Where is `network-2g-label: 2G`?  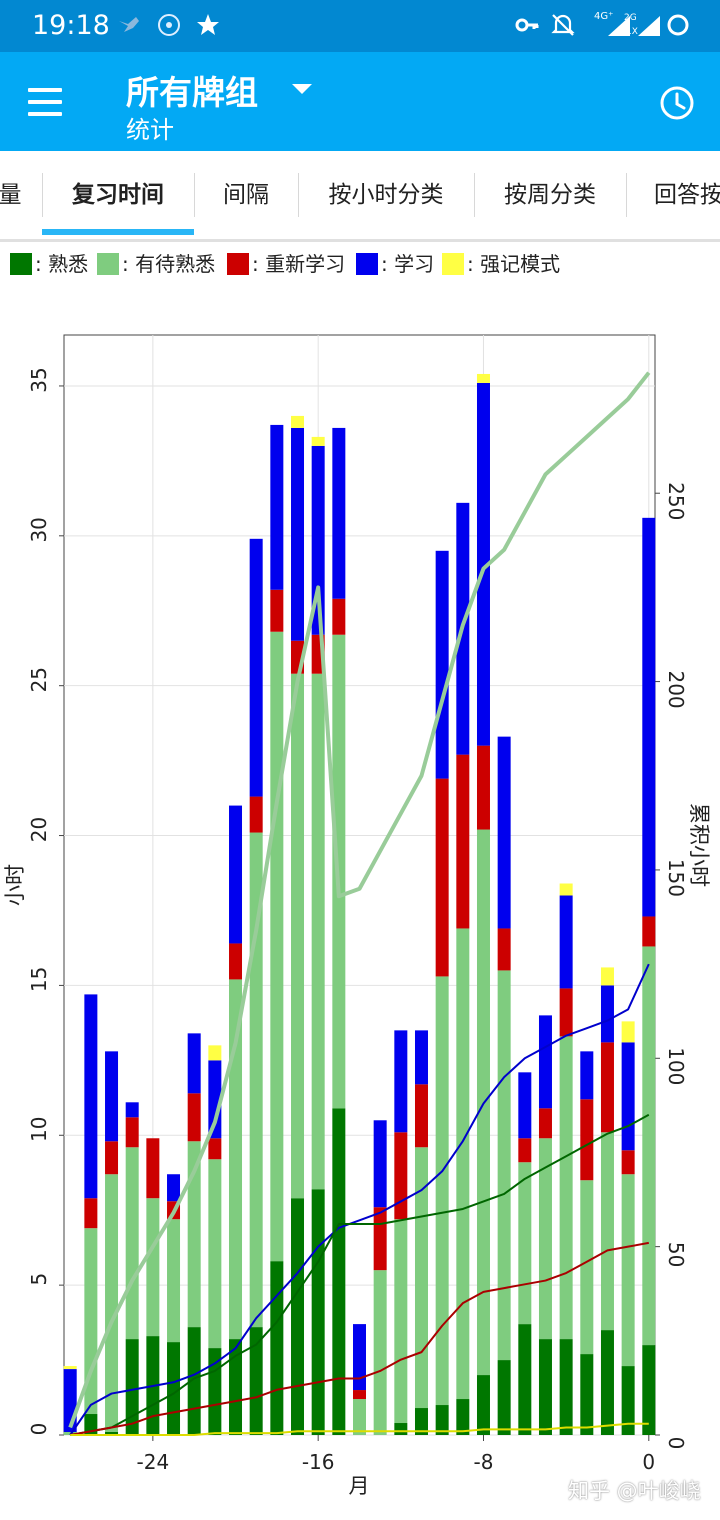 network-2g-label: 2G is located at coordinates (630, 18).